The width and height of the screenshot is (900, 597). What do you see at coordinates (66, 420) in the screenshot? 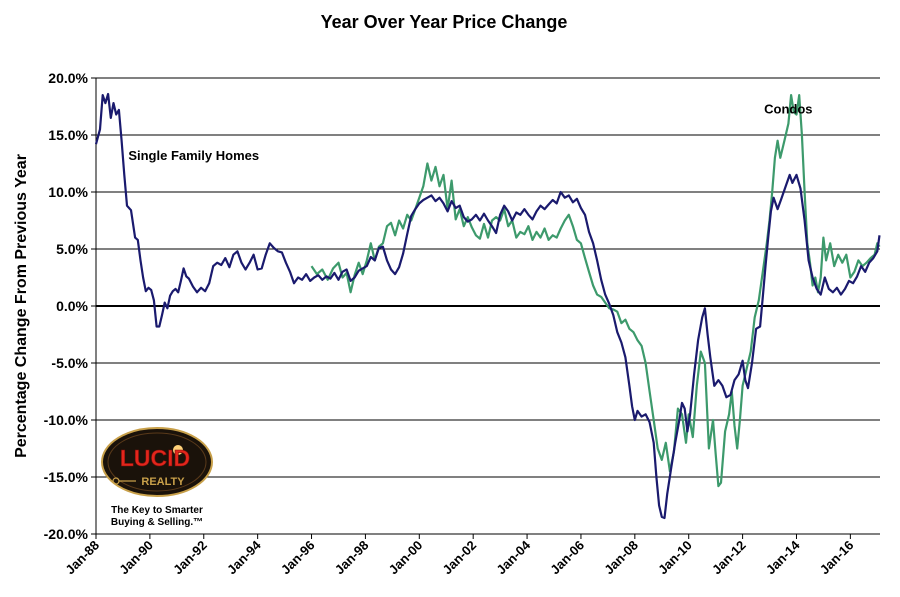
I see `y-tick-label: -10.0%` at bounding box center [66, 420].